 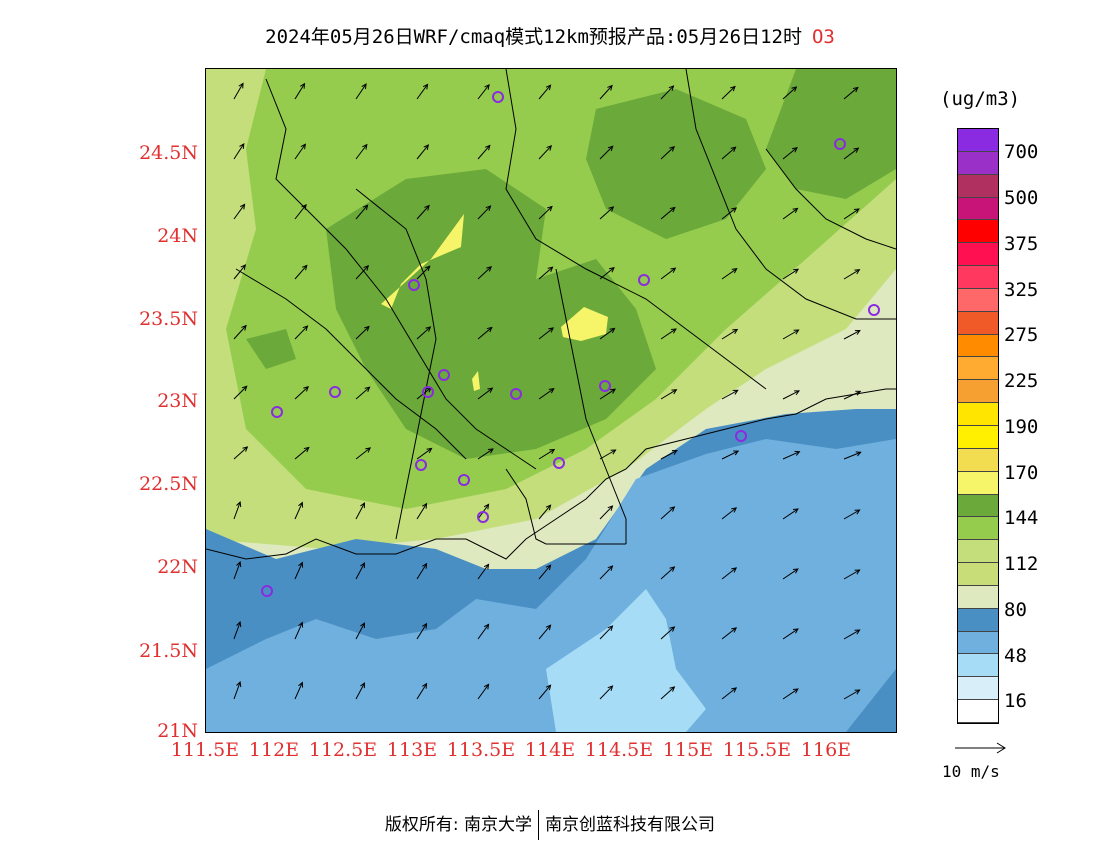 What do you see at coordinates (168, 153) in the screenshot?
I see `lat-label: 24.5N` at bounding box center [168, 153].